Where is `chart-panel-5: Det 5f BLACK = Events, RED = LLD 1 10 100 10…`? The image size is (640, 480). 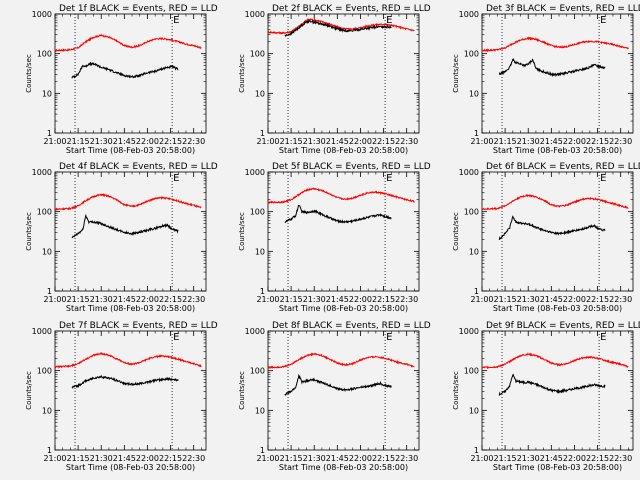
chart-panel-5: Det 5f BLACK = Events, RED = LLD 1 10 100 10… is located at coordinates (334, 237).